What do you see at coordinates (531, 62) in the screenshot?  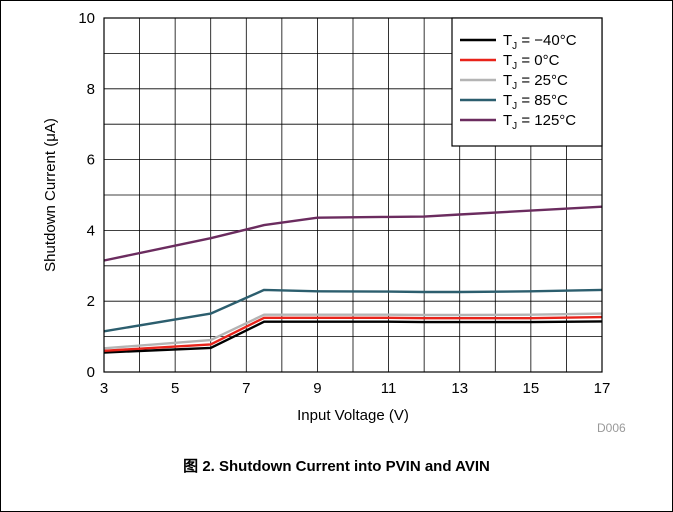 I see `legend-entry: TJ = 0°C` at bounding box center [531, 62].